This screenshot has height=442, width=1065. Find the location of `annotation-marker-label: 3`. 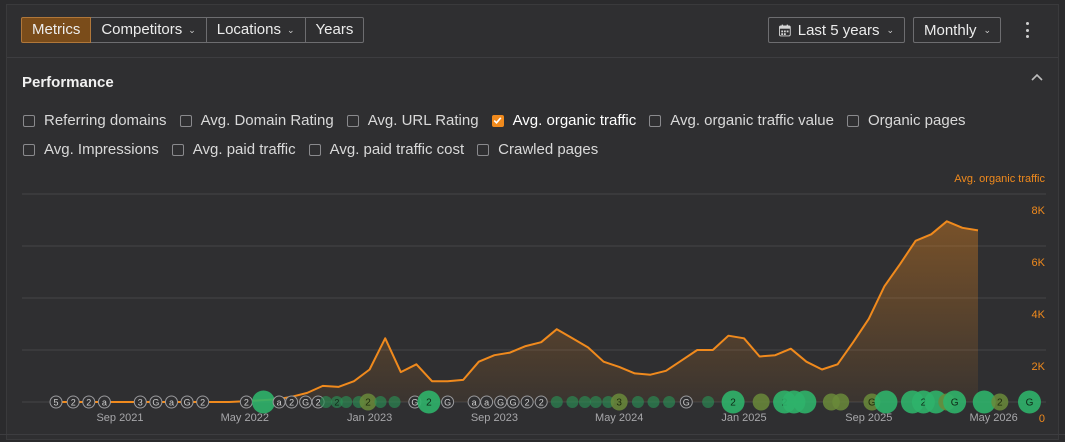

annotation-marker-label: 3 is located at coordinates (140, 403).